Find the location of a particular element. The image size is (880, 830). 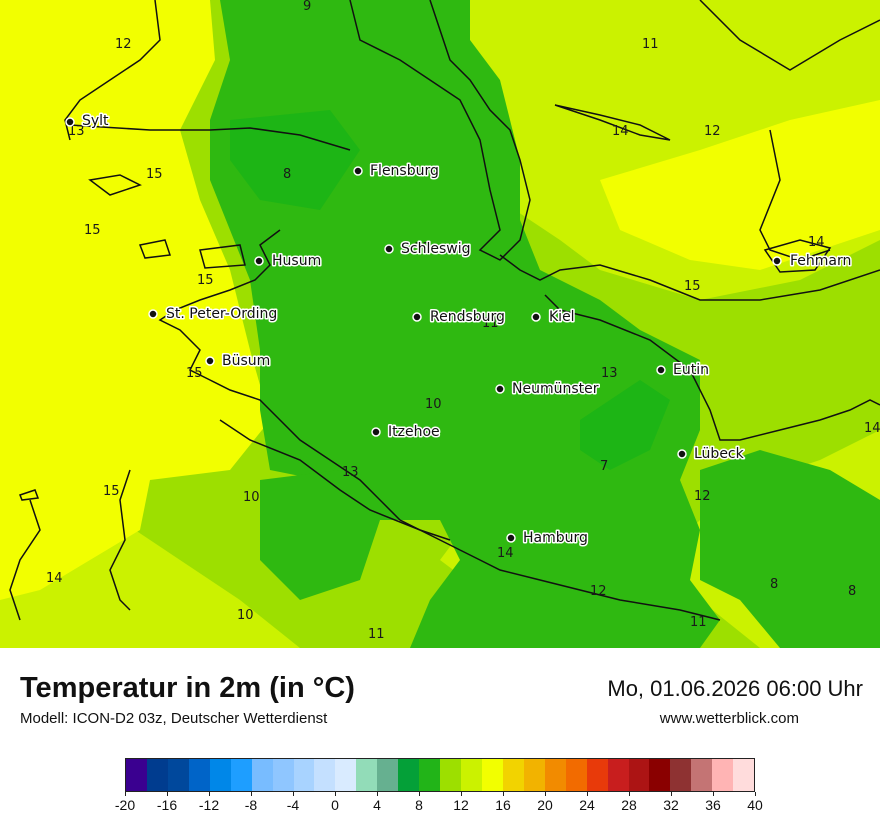

temp-label: 13 is located at coordinates (350, 472).